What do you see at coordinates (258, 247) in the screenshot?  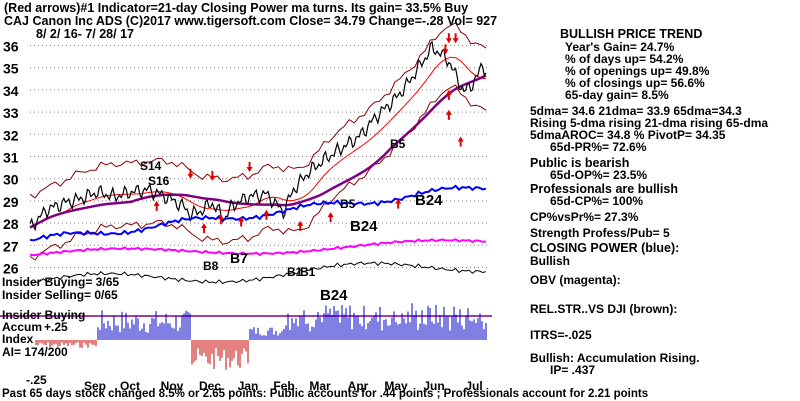 I see `obv-line` at bounding box center [258, 247].